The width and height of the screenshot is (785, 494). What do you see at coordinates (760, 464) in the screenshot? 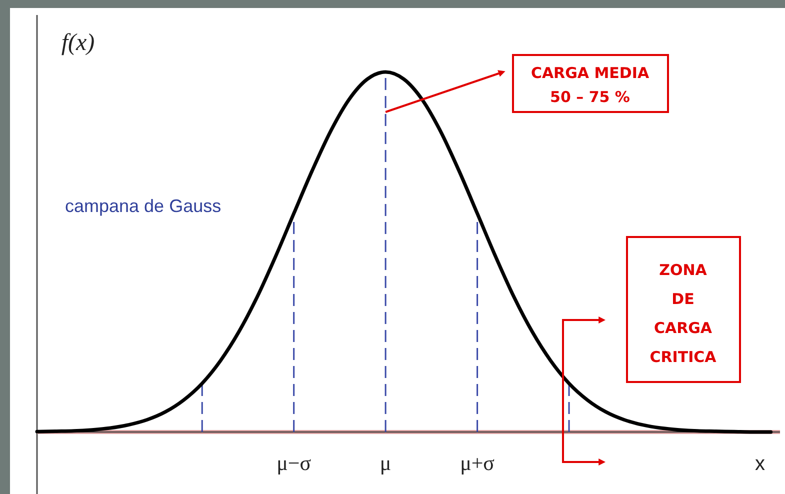
I see `x-axis-title: x` at bounding box center [760, 464].